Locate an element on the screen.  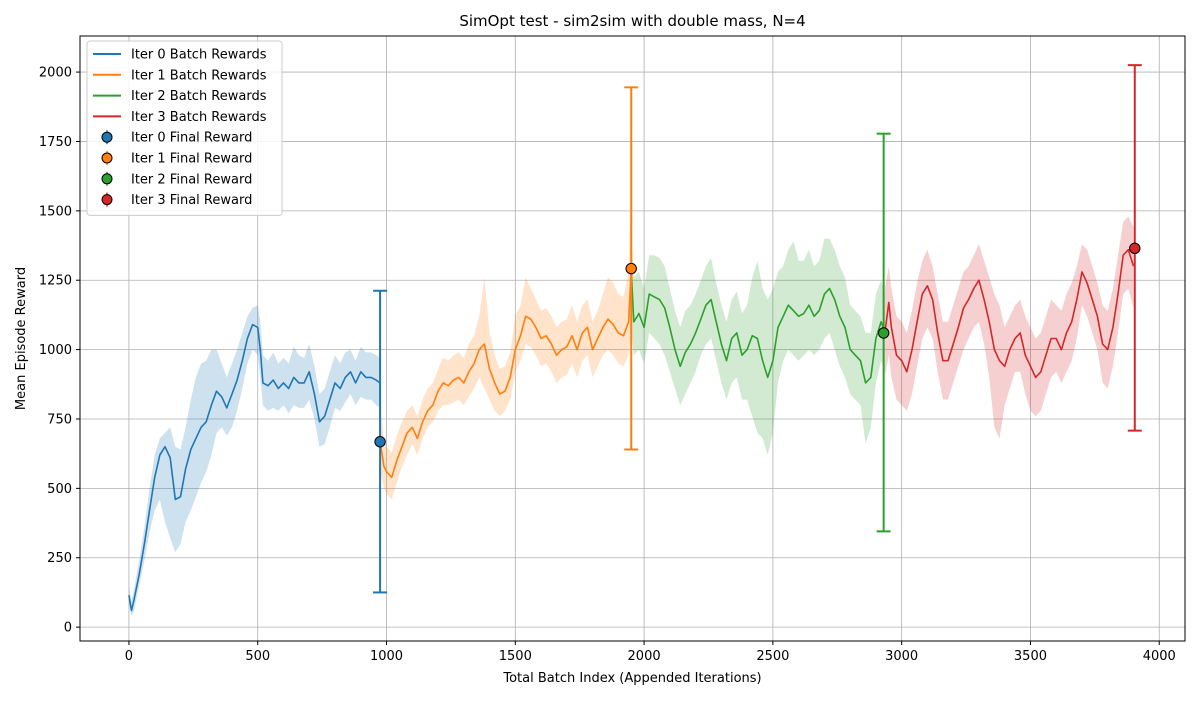
legend-marker-iter-3-final-reward is located at coordinates (107, 200).